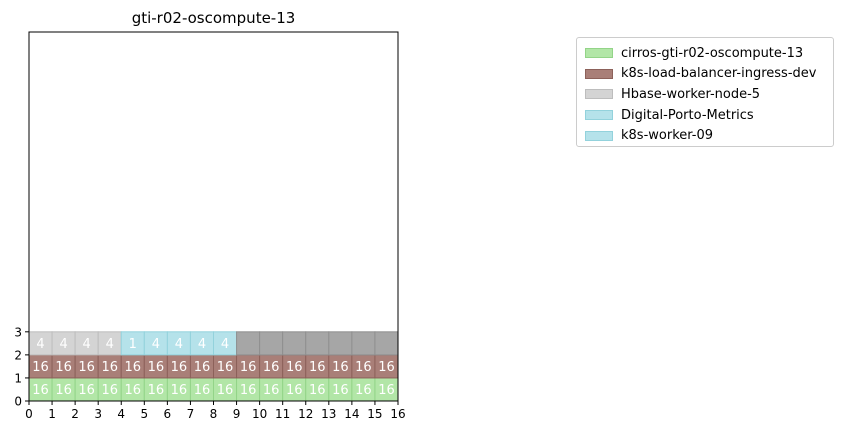  Describe the element at coordinates (121, 414) in the screenshot. I see `x-tick-label: 4` at that location.